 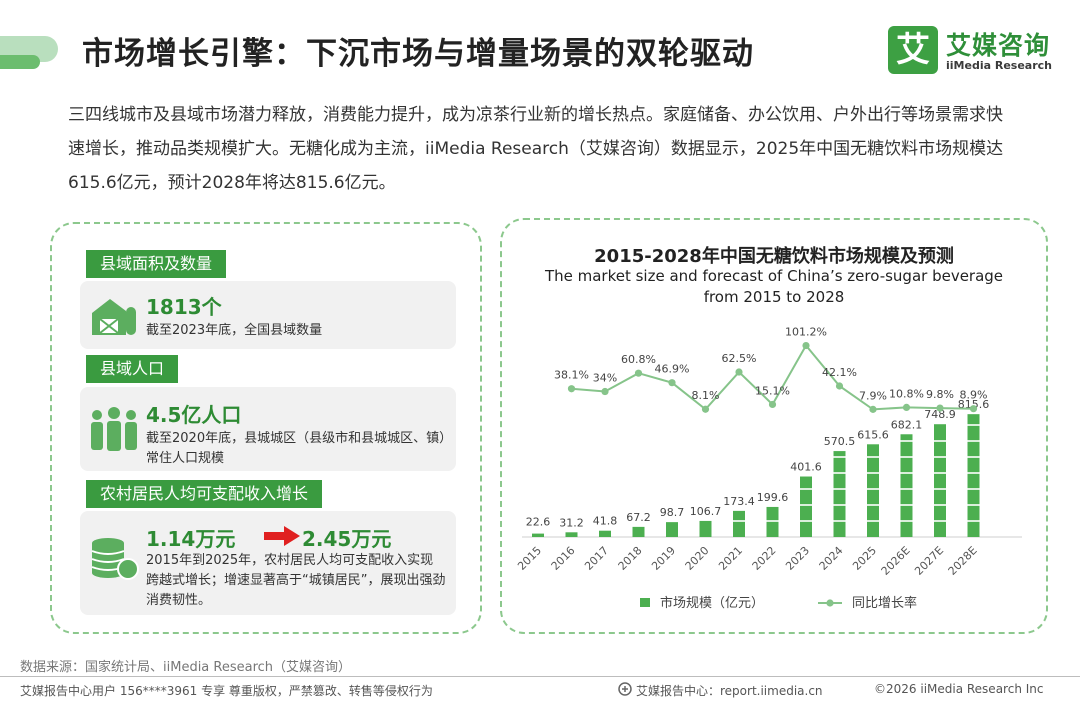 I want to click on x-tick-label: 2022, so click(x=764, y=558).